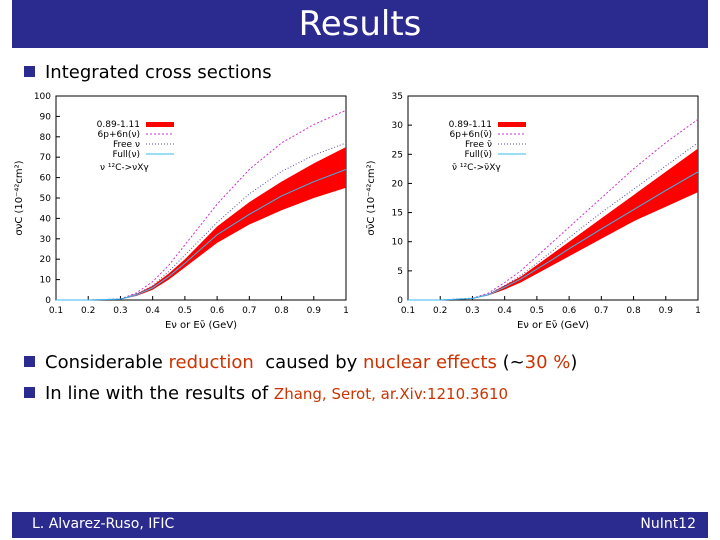 This screenshot has height=540, width=720. What do you see at coordinates (408, 311) in the screenshot?
I see `chart-1-xtick-label-0: 0.1` at bounding box center [408, 311].